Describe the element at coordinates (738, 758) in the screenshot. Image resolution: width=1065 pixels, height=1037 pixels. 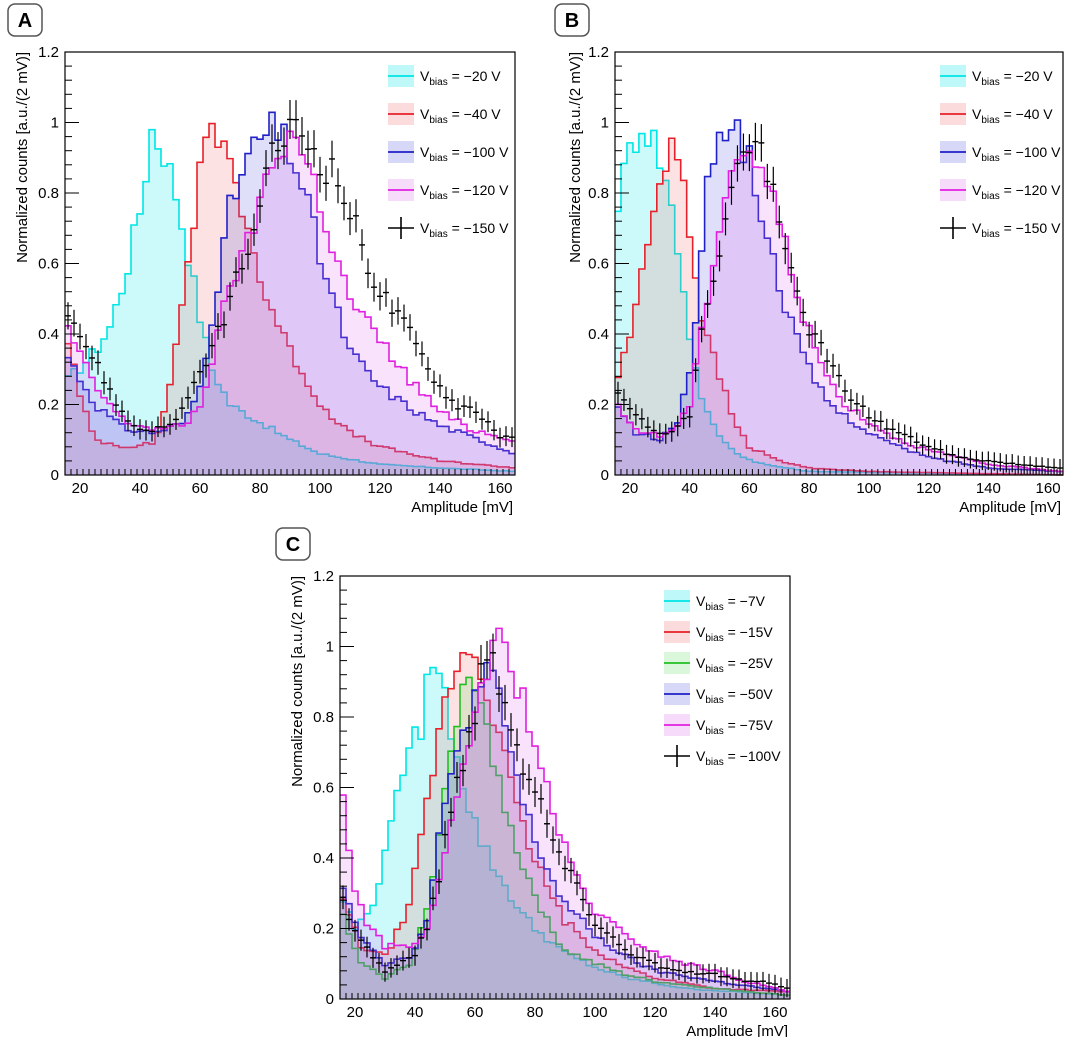
I see `legend-label: Vbias = −100V` at that location.